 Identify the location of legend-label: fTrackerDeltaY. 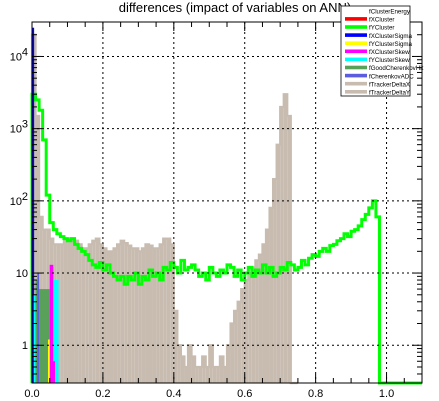
(389, 93).